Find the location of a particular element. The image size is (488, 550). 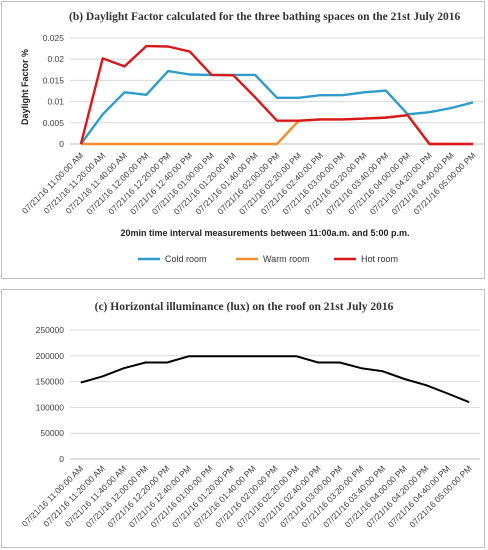

chart-b-y-ticks: 0 0.005 0.01 0.015 0.02 0.025 is located at coordinates (54, 91).